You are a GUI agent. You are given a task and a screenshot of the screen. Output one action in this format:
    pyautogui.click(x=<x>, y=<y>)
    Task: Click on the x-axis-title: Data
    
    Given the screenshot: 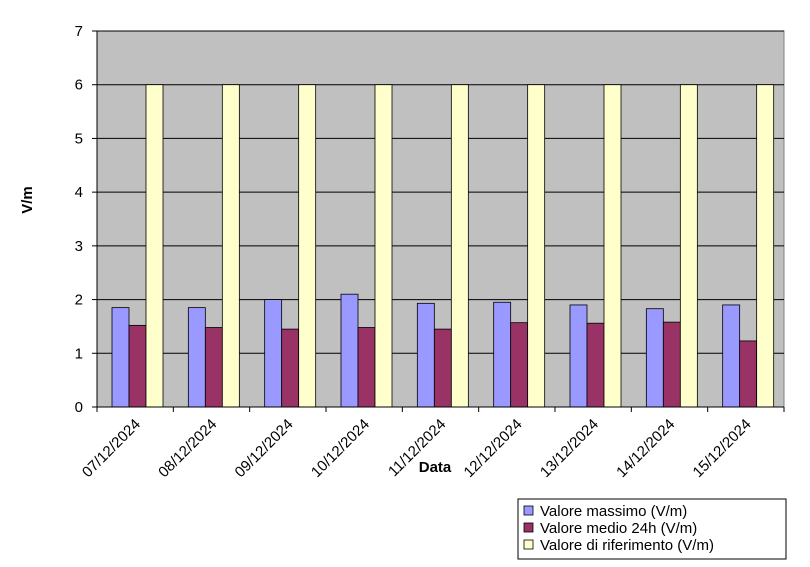 What is the action you would take?
    pyautogui.click(x=435, y=467)
    